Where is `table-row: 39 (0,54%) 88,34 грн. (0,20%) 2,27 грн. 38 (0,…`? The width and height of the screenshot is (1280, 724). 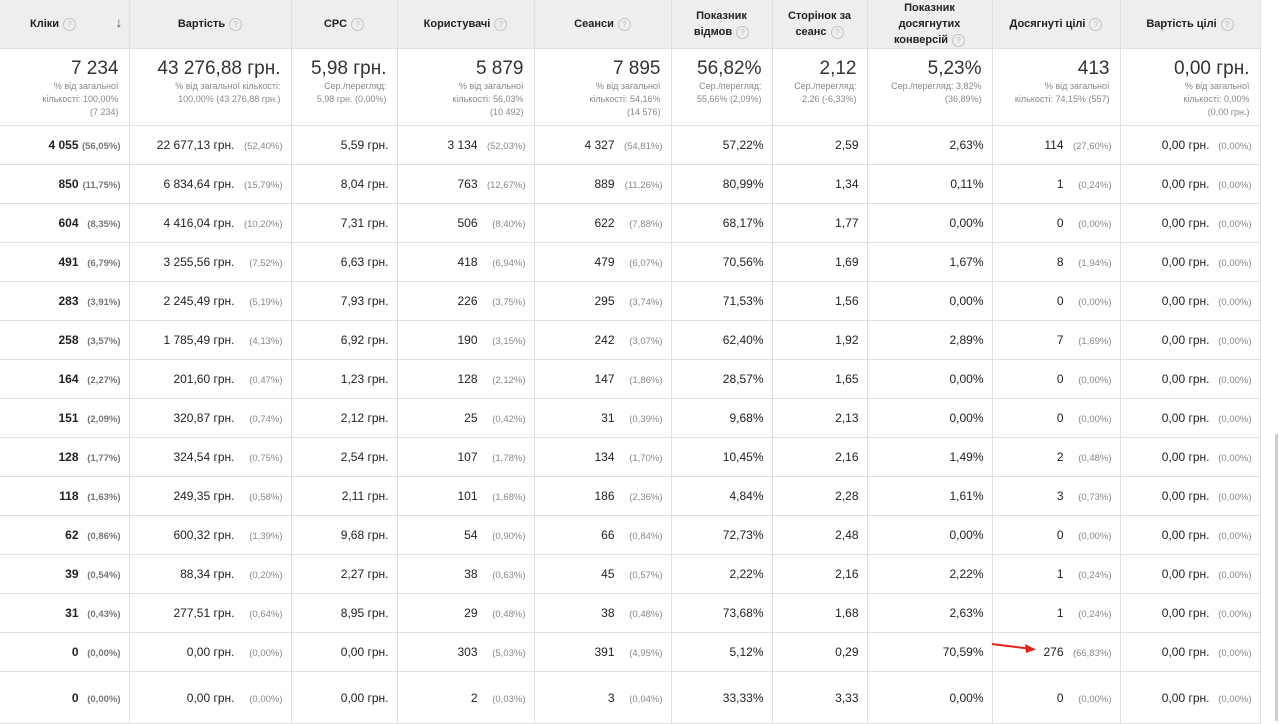 table-row: 39 (0,54%) 88,34 грн. (0,20%) 2,27 грн. 38 (0,… is located at coordinates (630, 574).